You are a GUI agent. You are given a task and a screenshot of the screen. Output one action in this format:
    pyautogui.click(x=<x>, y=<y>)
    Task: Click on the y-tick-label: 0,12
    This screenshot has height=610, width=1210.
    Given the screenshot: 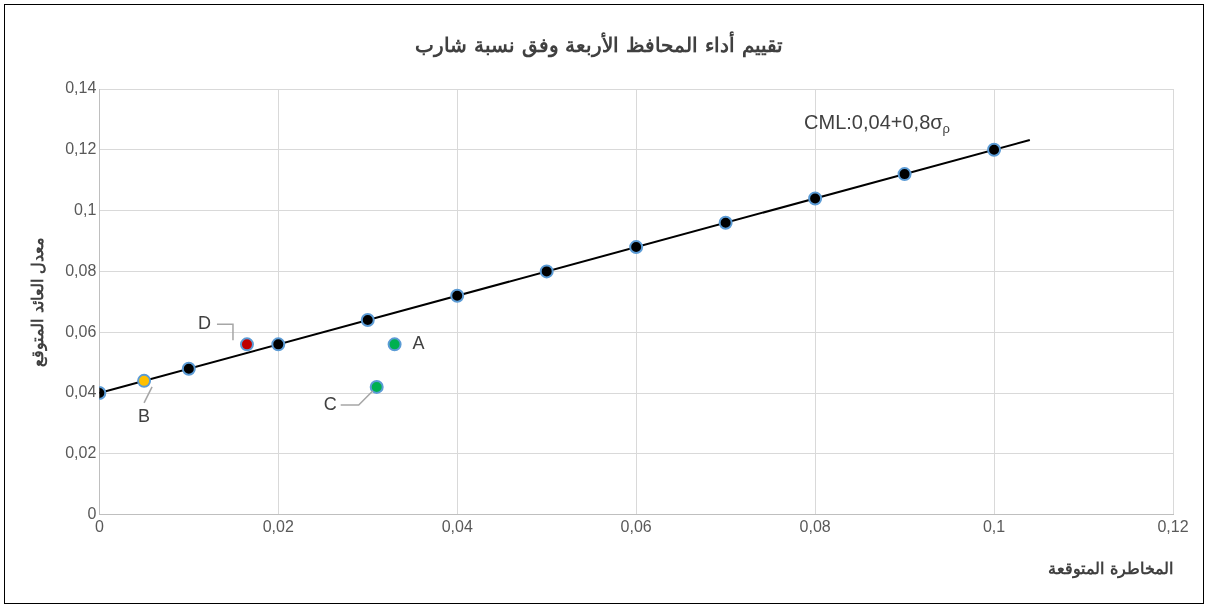 What is the action you would take?
    pyautogui.click(x=81, y=149)
    